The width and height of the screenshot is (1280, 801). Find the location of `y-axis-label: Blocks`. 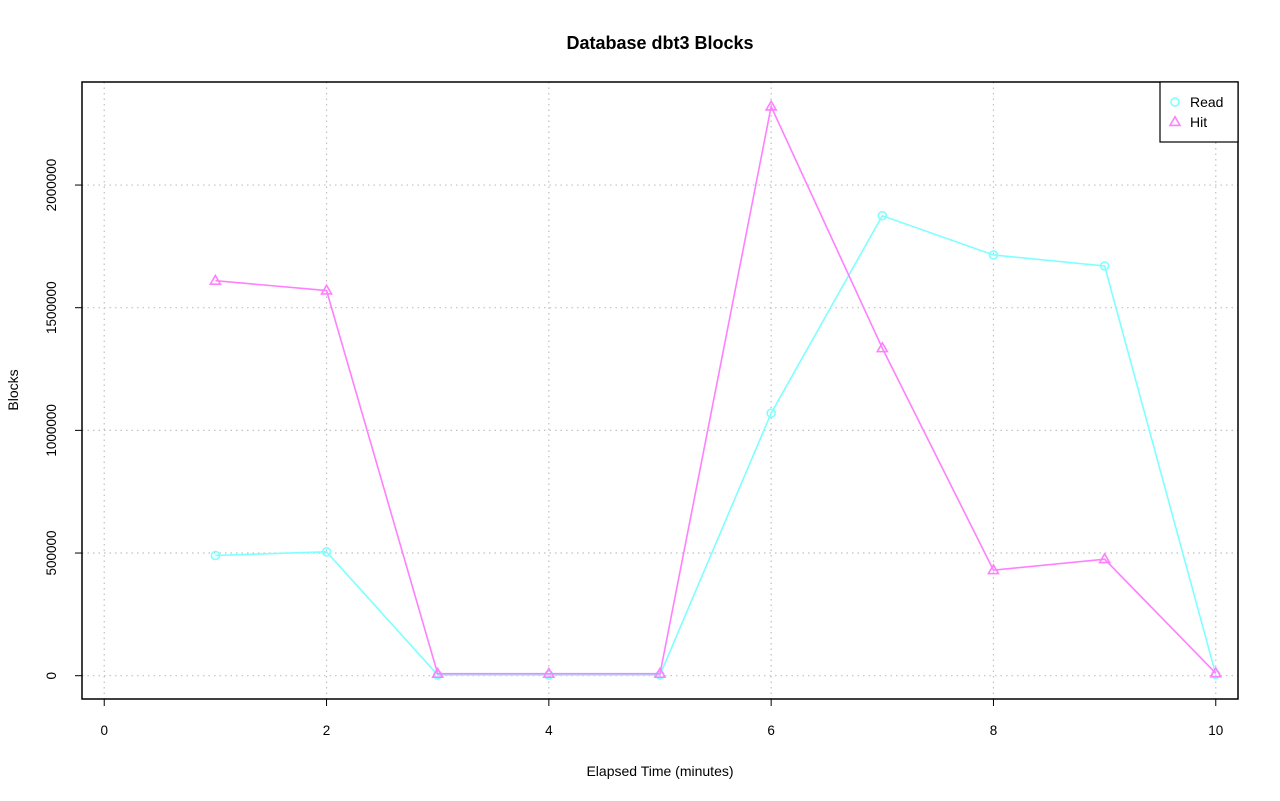

y-axis-label: Blocks is located at coordinates (13, 389).